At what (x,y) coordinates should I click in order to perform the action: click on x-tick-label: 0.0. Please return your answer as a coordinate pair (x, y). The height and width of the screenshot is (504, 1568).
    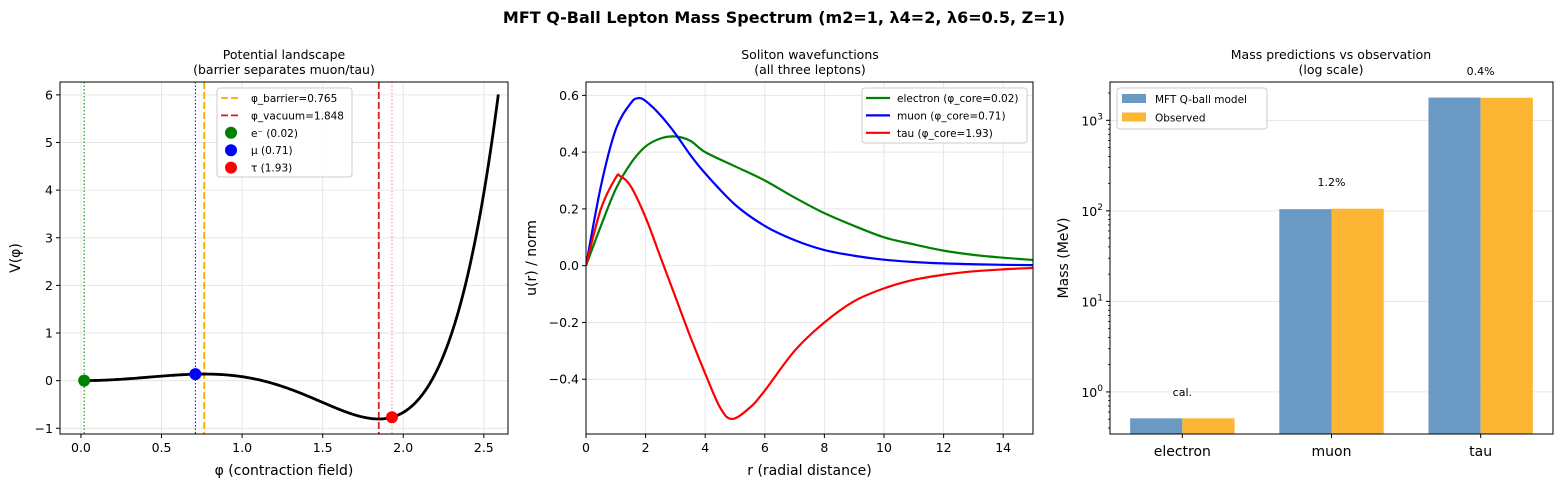
    Looking at the image, I should click on (81, 447).